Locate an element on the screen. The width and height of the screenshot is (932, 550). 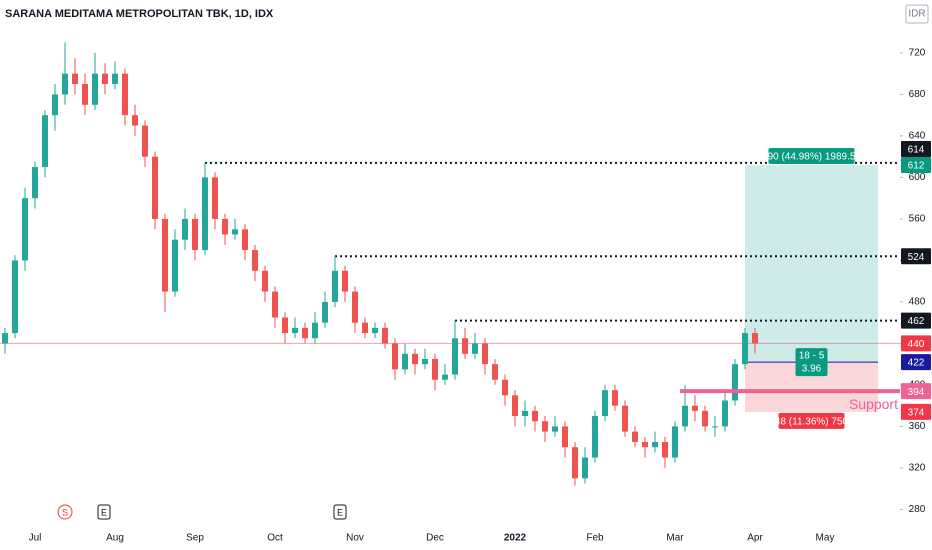
x-tick-label: Aug is located at coordinates (115, 538).